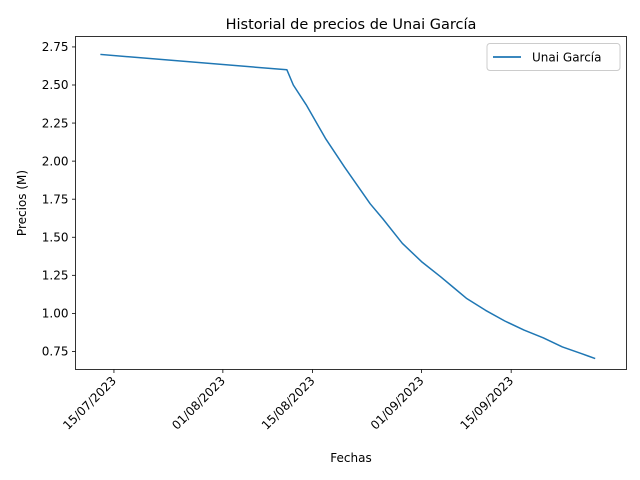  I want to click on legend-entry-label: Unai García, so click(567, 58).